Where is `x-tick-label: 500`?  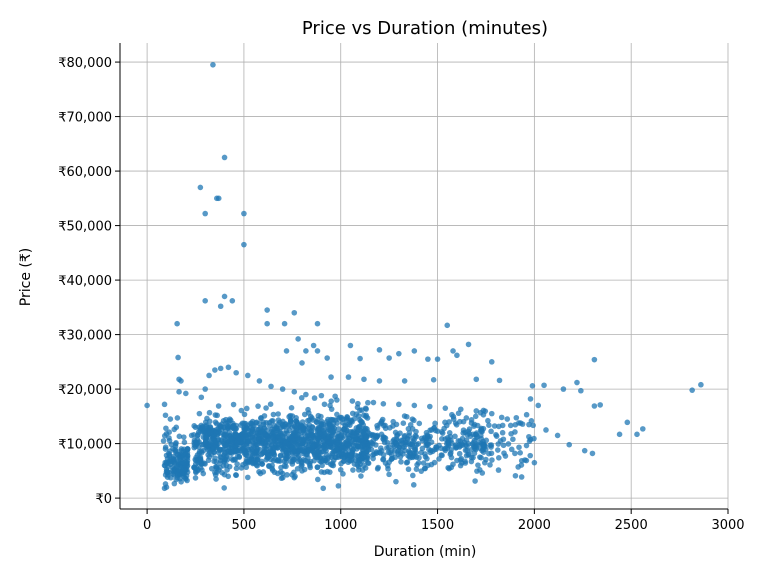
x-tick-label: 500 is located at coordinates (244, 525).